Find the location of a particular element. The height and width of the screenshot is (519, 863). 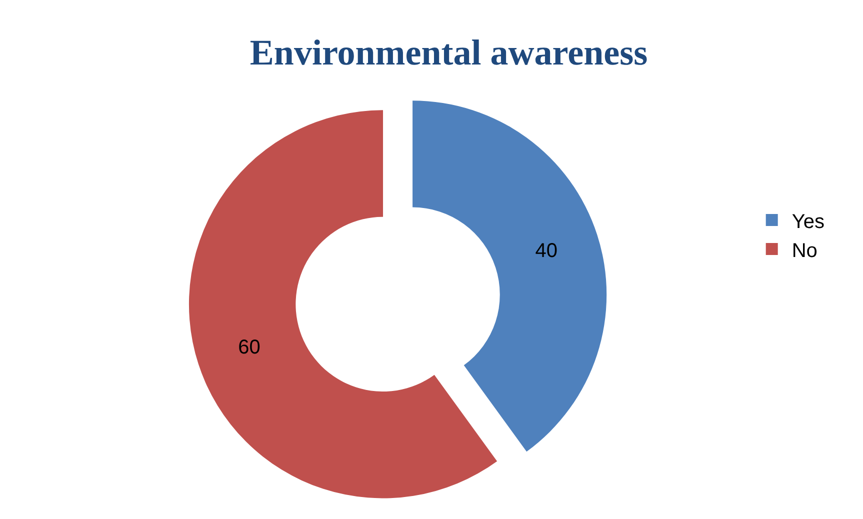

data-label: 60 is located at coordinates (249, 347).